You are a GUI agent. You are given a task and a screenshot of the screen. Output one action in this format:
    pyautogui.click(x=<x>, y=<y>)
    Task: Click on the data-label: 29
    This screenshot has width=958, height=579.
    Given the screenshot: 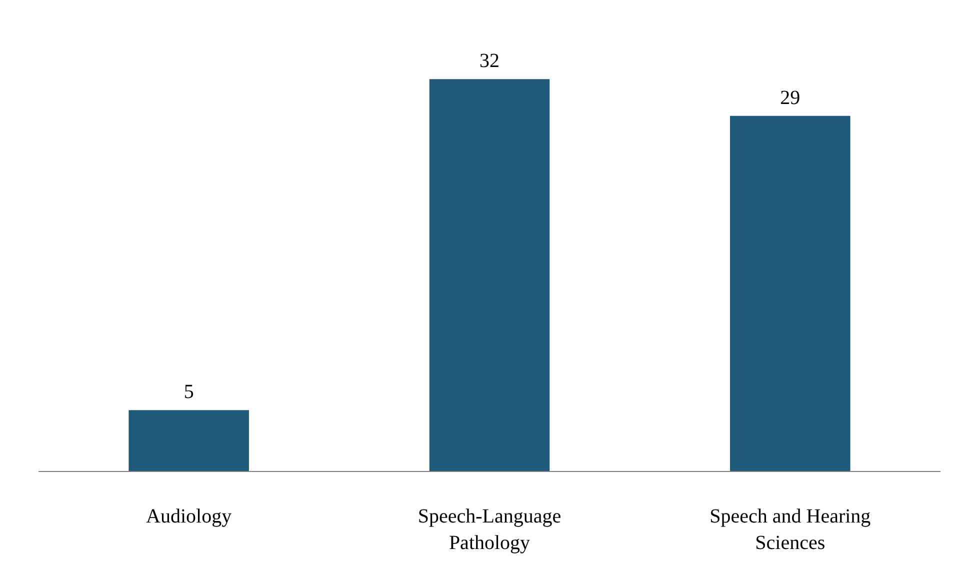 What is the action you would take?
    pyautogui.click(x=790, y=97)
    